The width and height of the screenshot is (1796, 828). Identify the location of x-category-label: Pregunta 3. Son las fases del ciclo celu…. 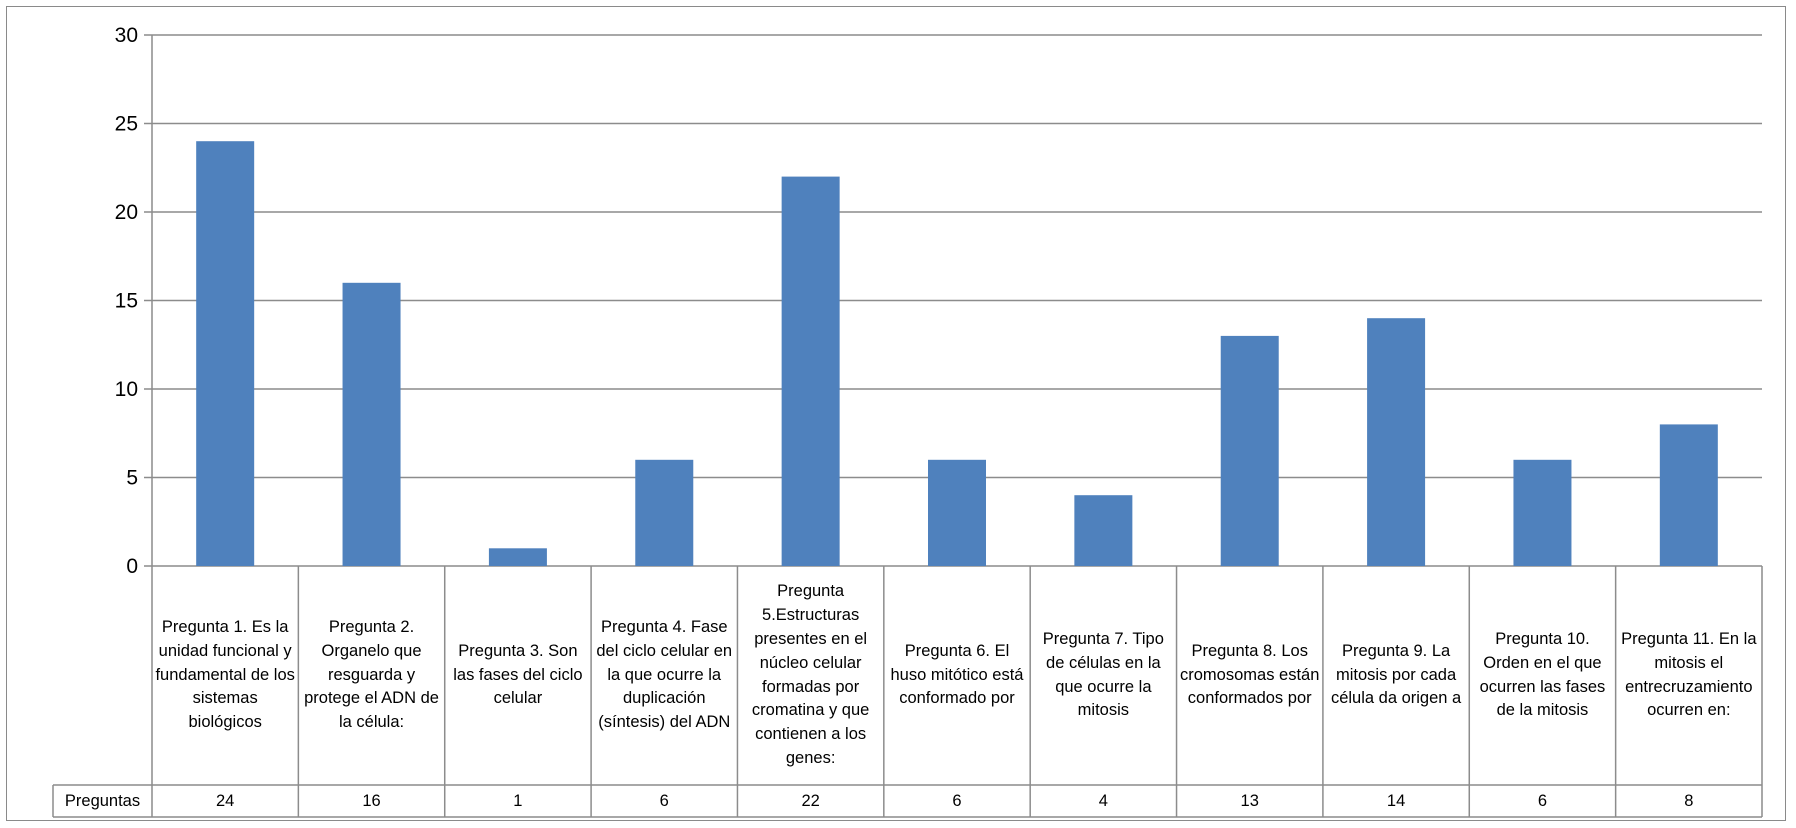
(518, 674).